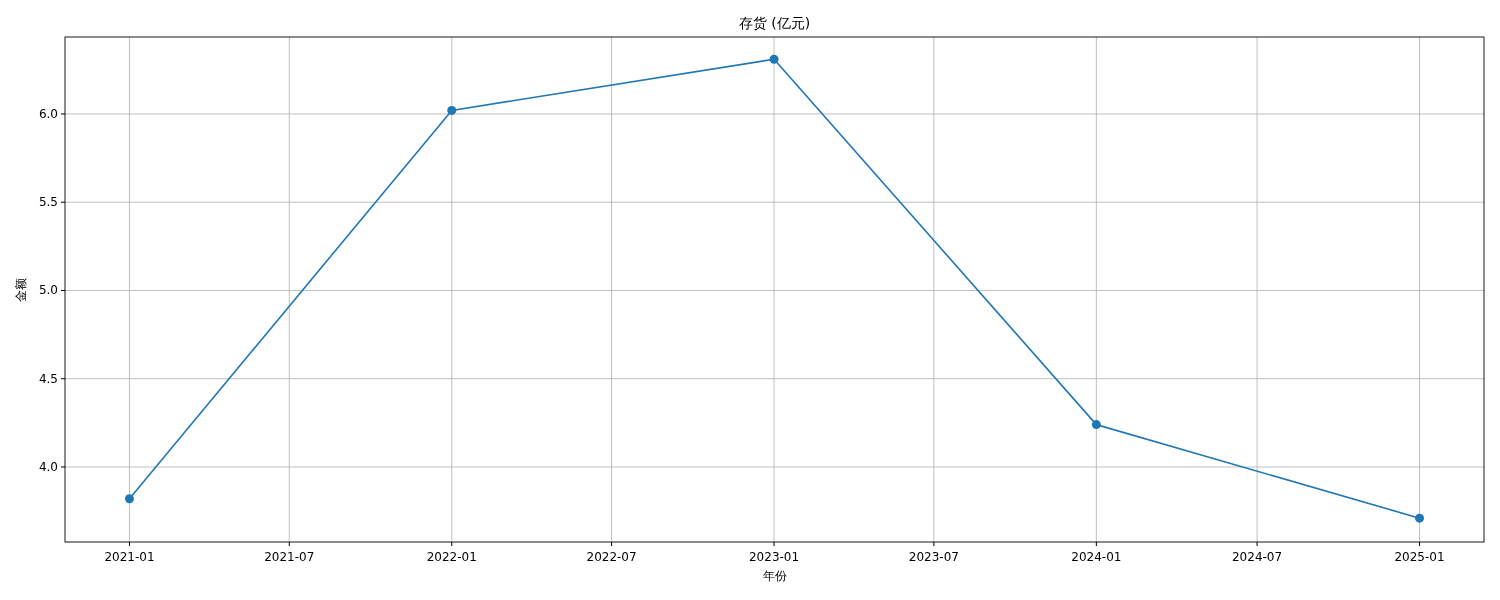 The image size is (1500, 600). Describe the element at coordinates (289, 557) in the screenshot. I see `x-tick-label: 2021-07` at that location.